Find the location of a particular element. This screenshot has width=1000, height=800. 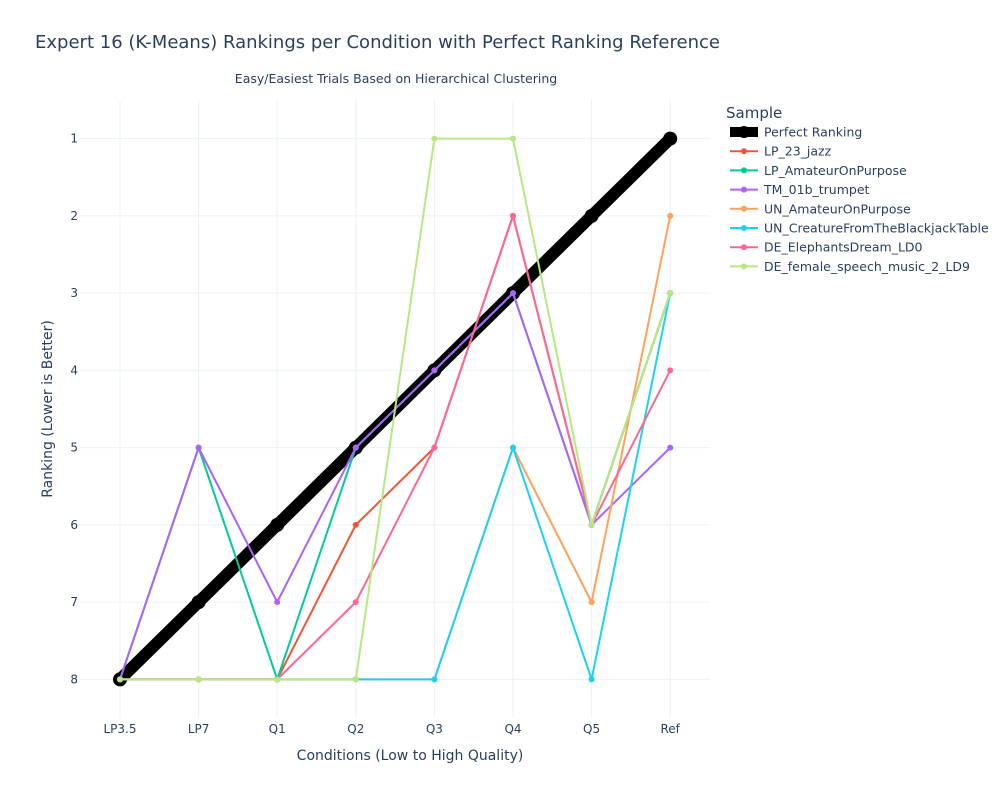

legend-label: UN_AmateurOnPurpose is located at coordinates (837, 208).